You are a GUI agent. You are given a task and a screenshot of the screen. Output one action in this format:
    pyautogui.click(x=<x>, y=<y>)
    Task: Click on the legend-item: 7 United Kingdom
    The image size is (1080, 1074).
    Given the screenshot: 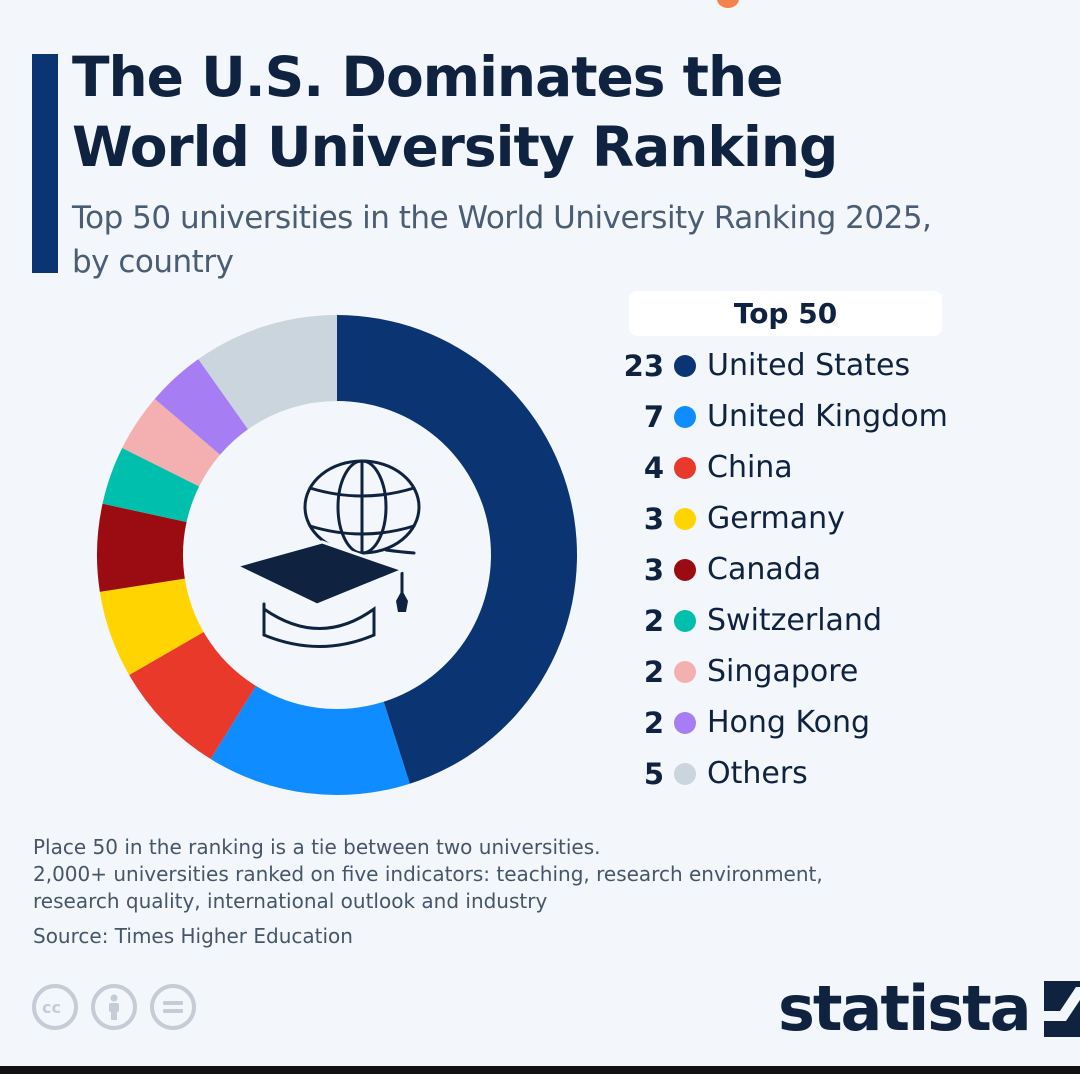 What is the action you would take?
    pyautogui.click(x=830, y=416)
    